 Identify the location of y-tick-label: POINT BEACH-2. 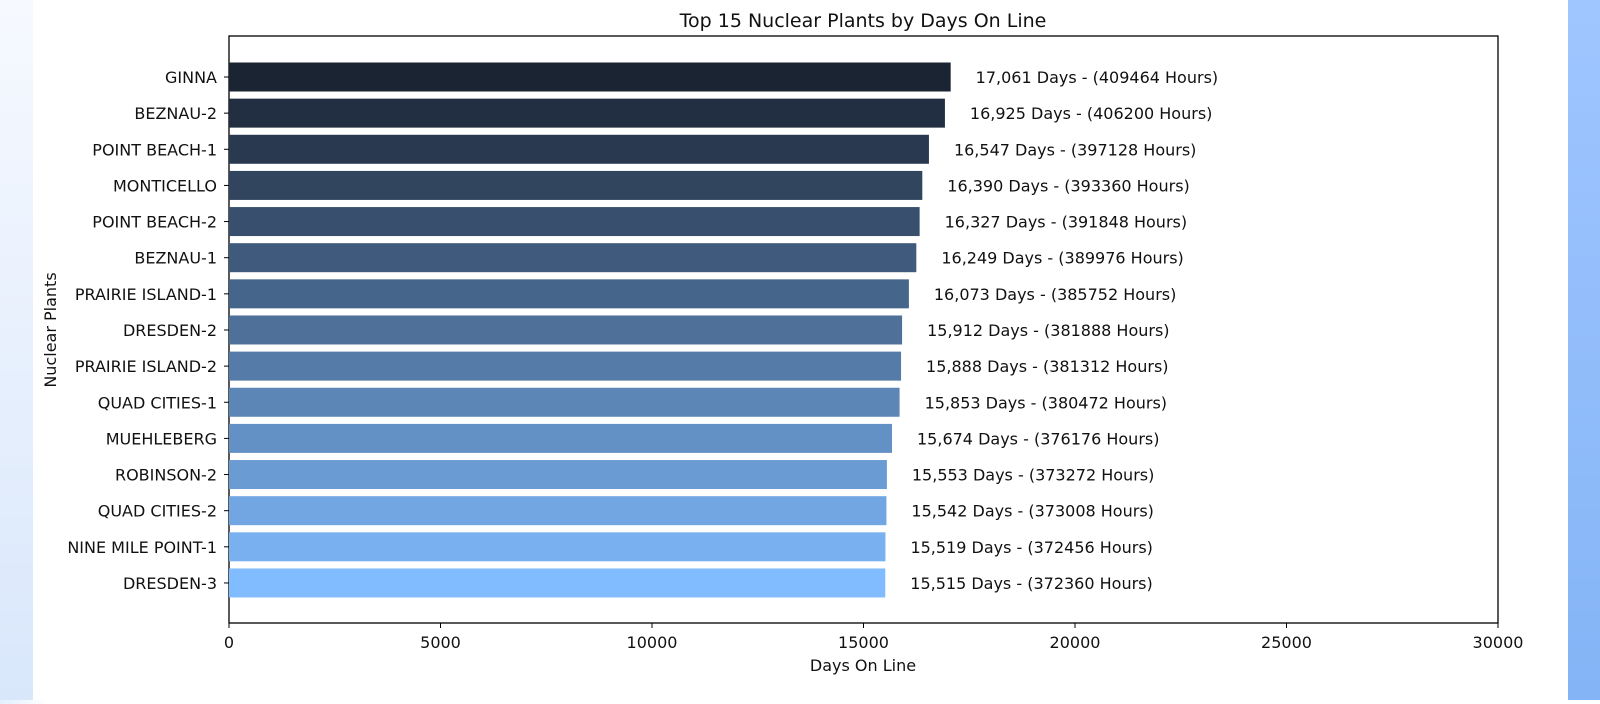
(154, 222).